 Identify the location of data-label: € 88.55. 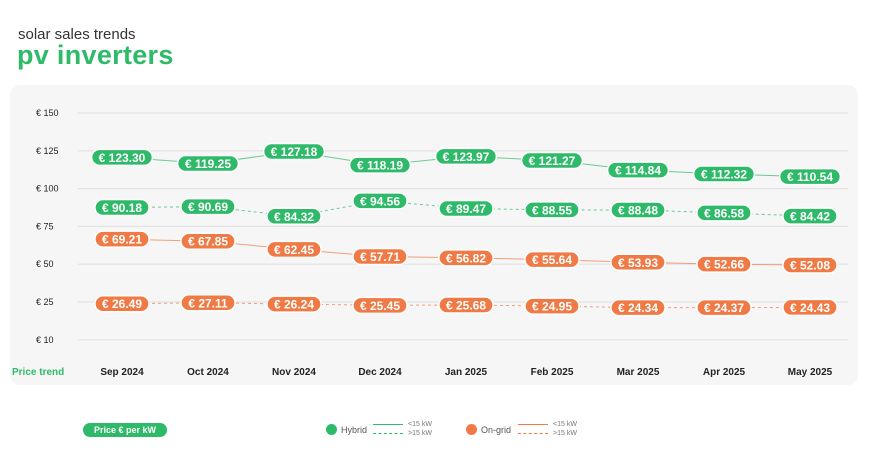
(552, 210).